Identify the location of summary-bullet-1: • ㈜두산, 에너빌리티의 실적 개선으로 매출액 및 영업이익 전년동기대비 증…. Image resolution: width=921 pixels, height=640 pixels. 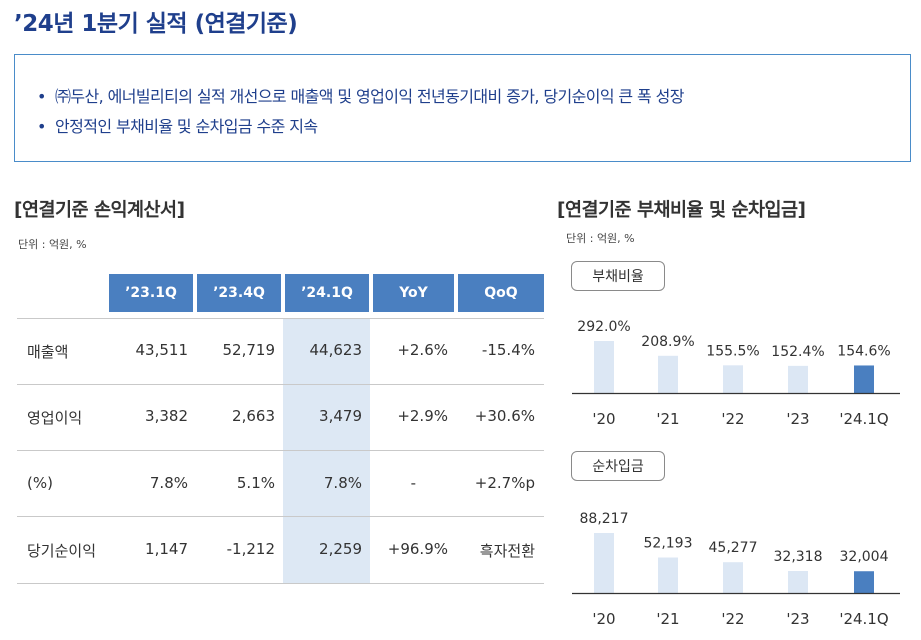
(360, 95).